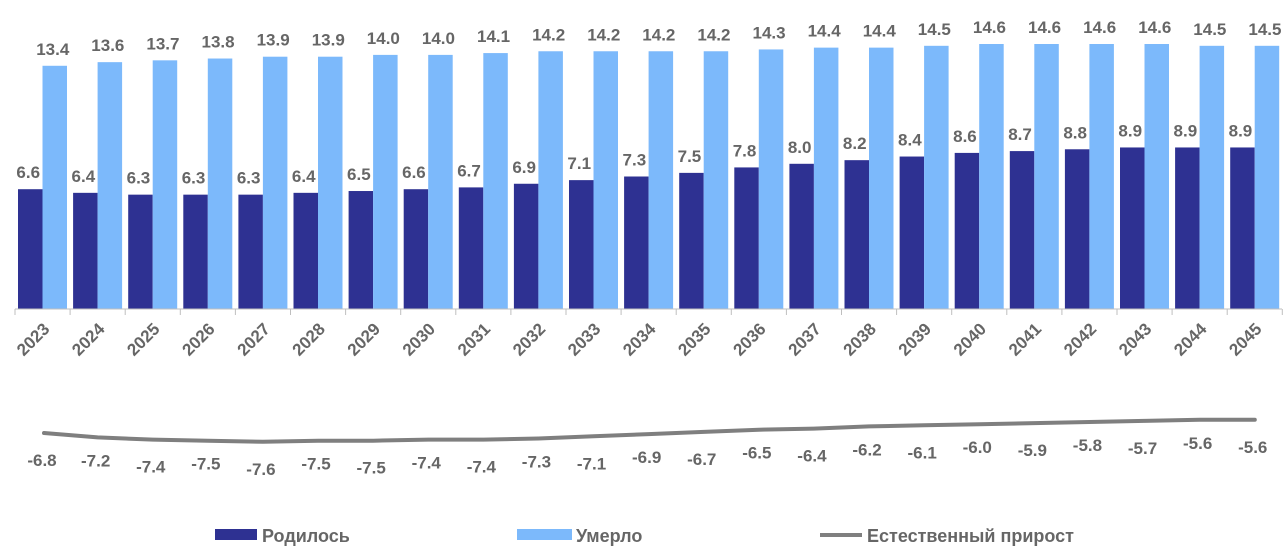 The height and width of the screenshot is (547, 1287). I want to click on value-label-born: 8.2, so click(855, 143).